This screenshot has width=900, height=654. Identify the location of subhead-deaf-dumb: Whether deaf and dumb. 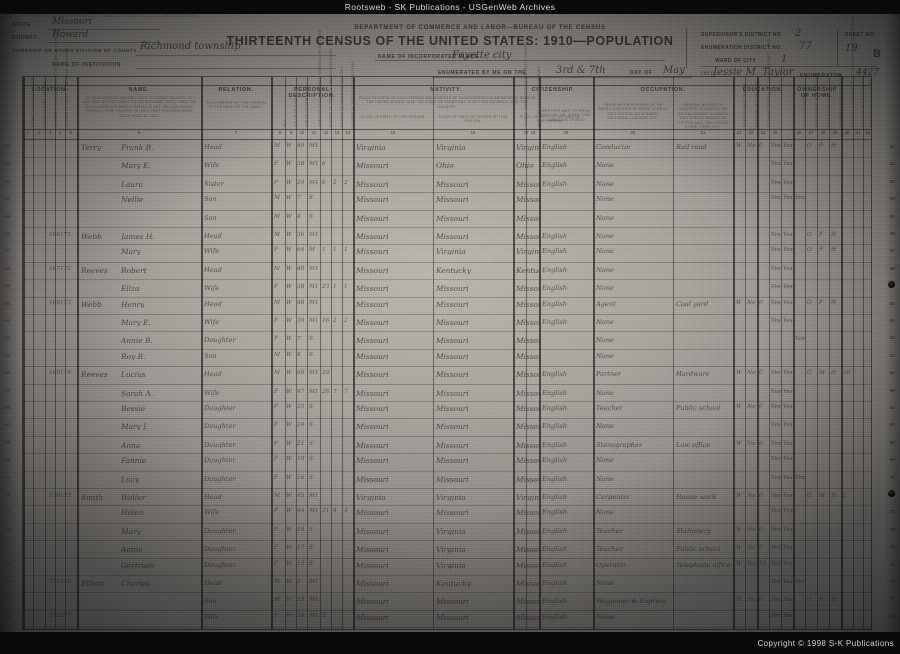
(871, 102).